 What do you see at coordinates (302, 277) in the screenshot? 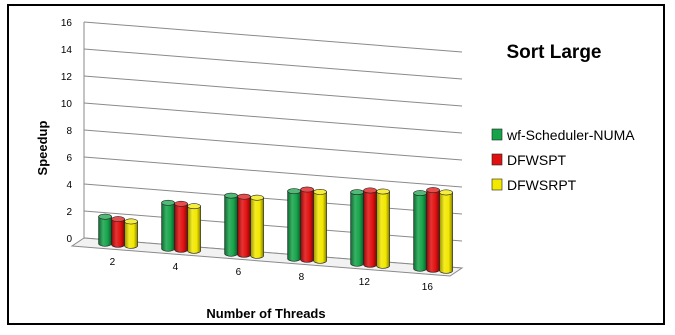
I see `x-tick-label: 8` at bounding box center [302, 277].